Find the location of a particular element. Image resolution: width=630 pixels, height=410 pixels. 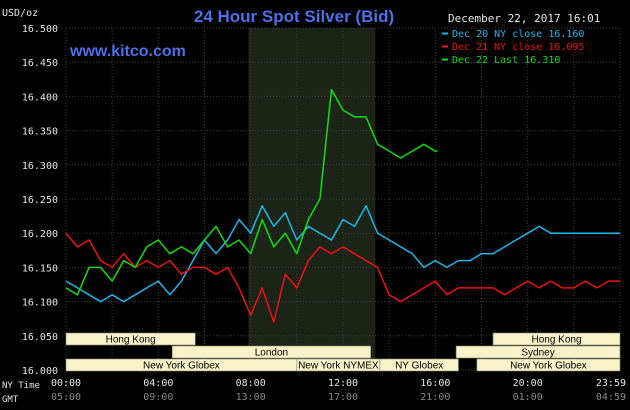

gmt-axis-label: GMT is located at coordinates (10, 400).